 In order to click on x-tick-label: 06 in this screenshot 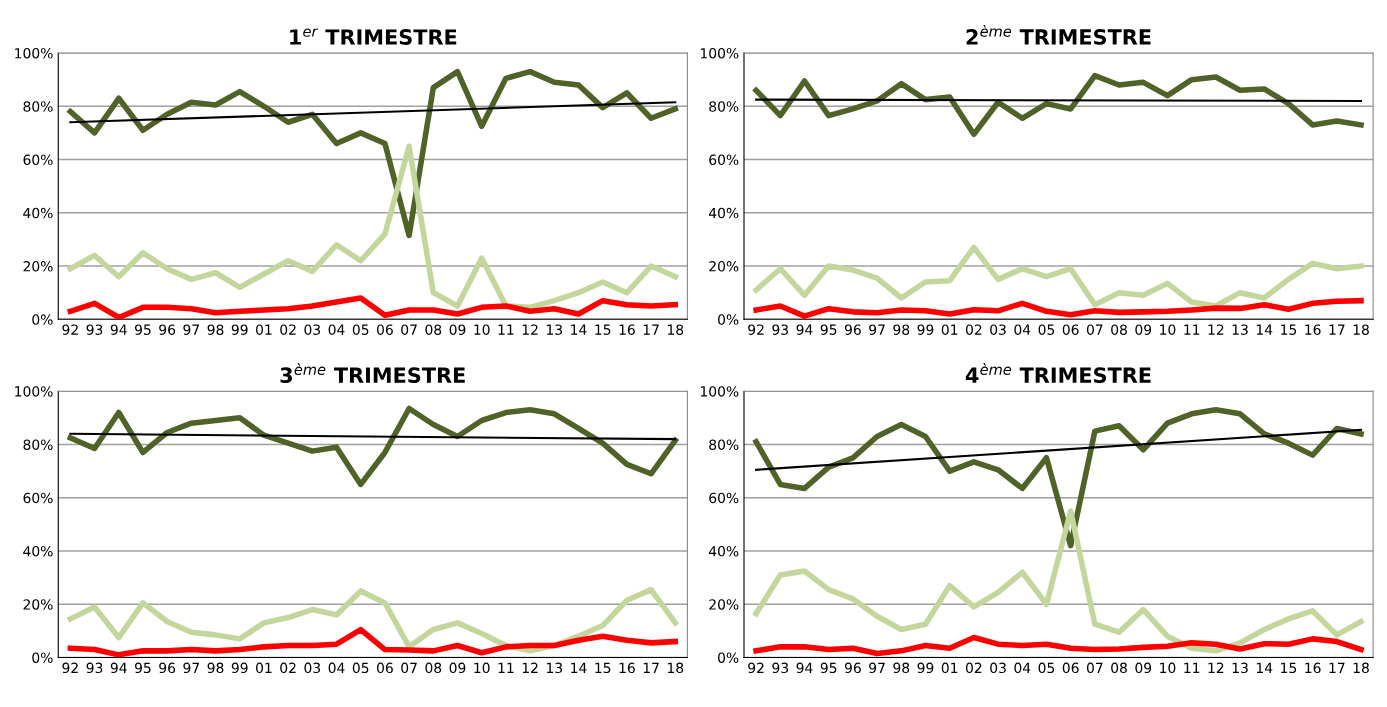, I will do `click(1070, 329)`.